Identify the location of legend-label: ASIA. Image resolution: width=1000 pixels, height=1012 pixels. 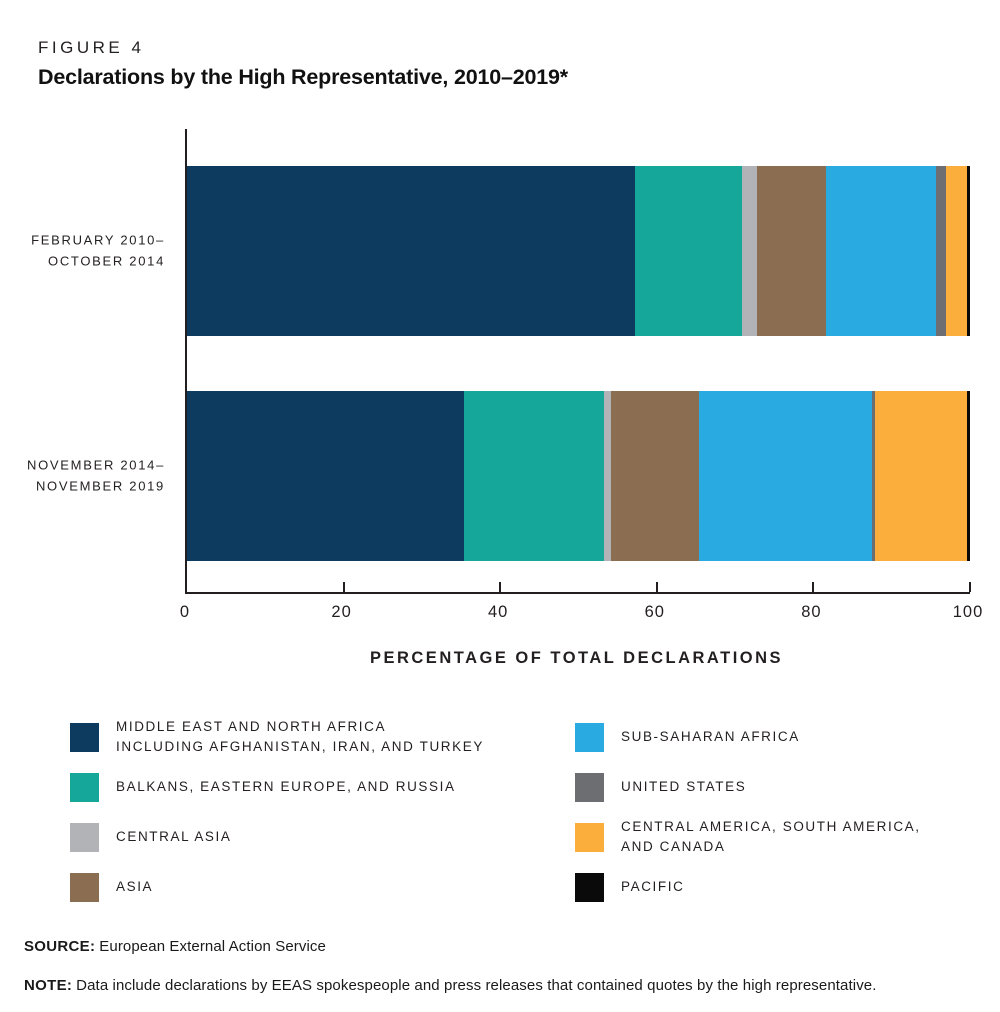
(134, 887).